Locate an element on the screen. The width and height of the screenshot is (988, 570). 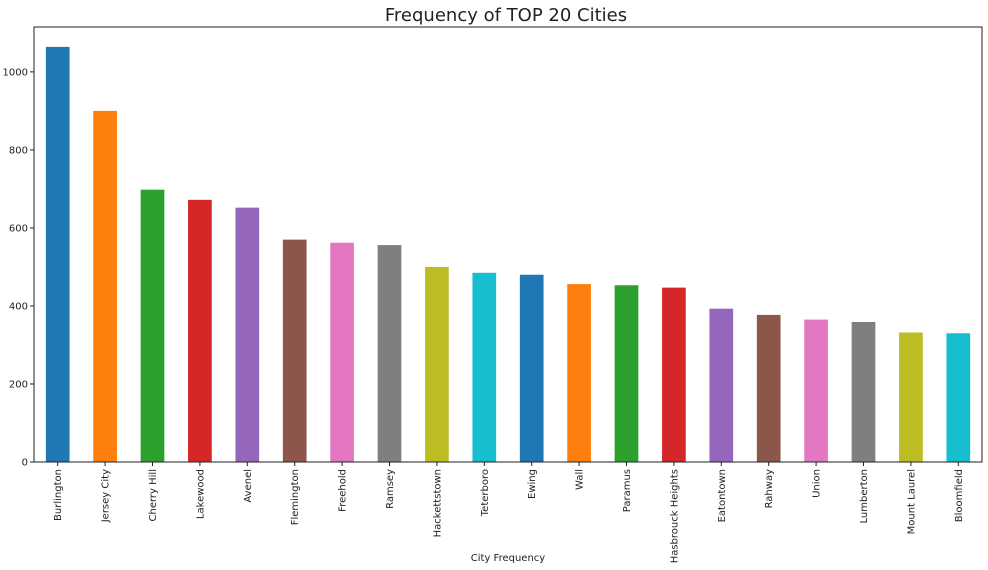
x-tick-label: Union is located at coordinates (817, 483).